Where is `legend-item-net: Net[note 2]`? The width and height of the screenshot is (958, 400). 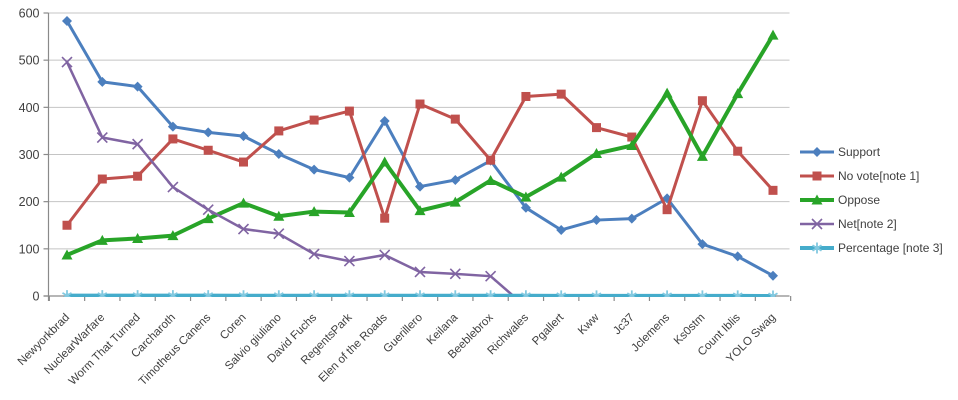
legend-item-net: Net[note 2] is located at coordinates (871, 224).